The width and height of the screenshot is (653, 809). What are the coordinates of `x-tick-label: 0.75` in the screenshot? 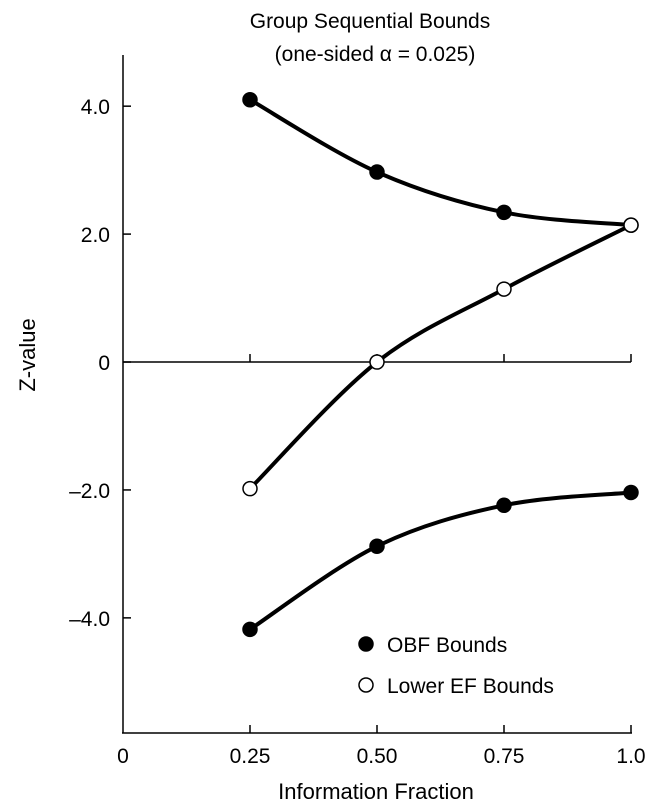 It's located at (504, 756).